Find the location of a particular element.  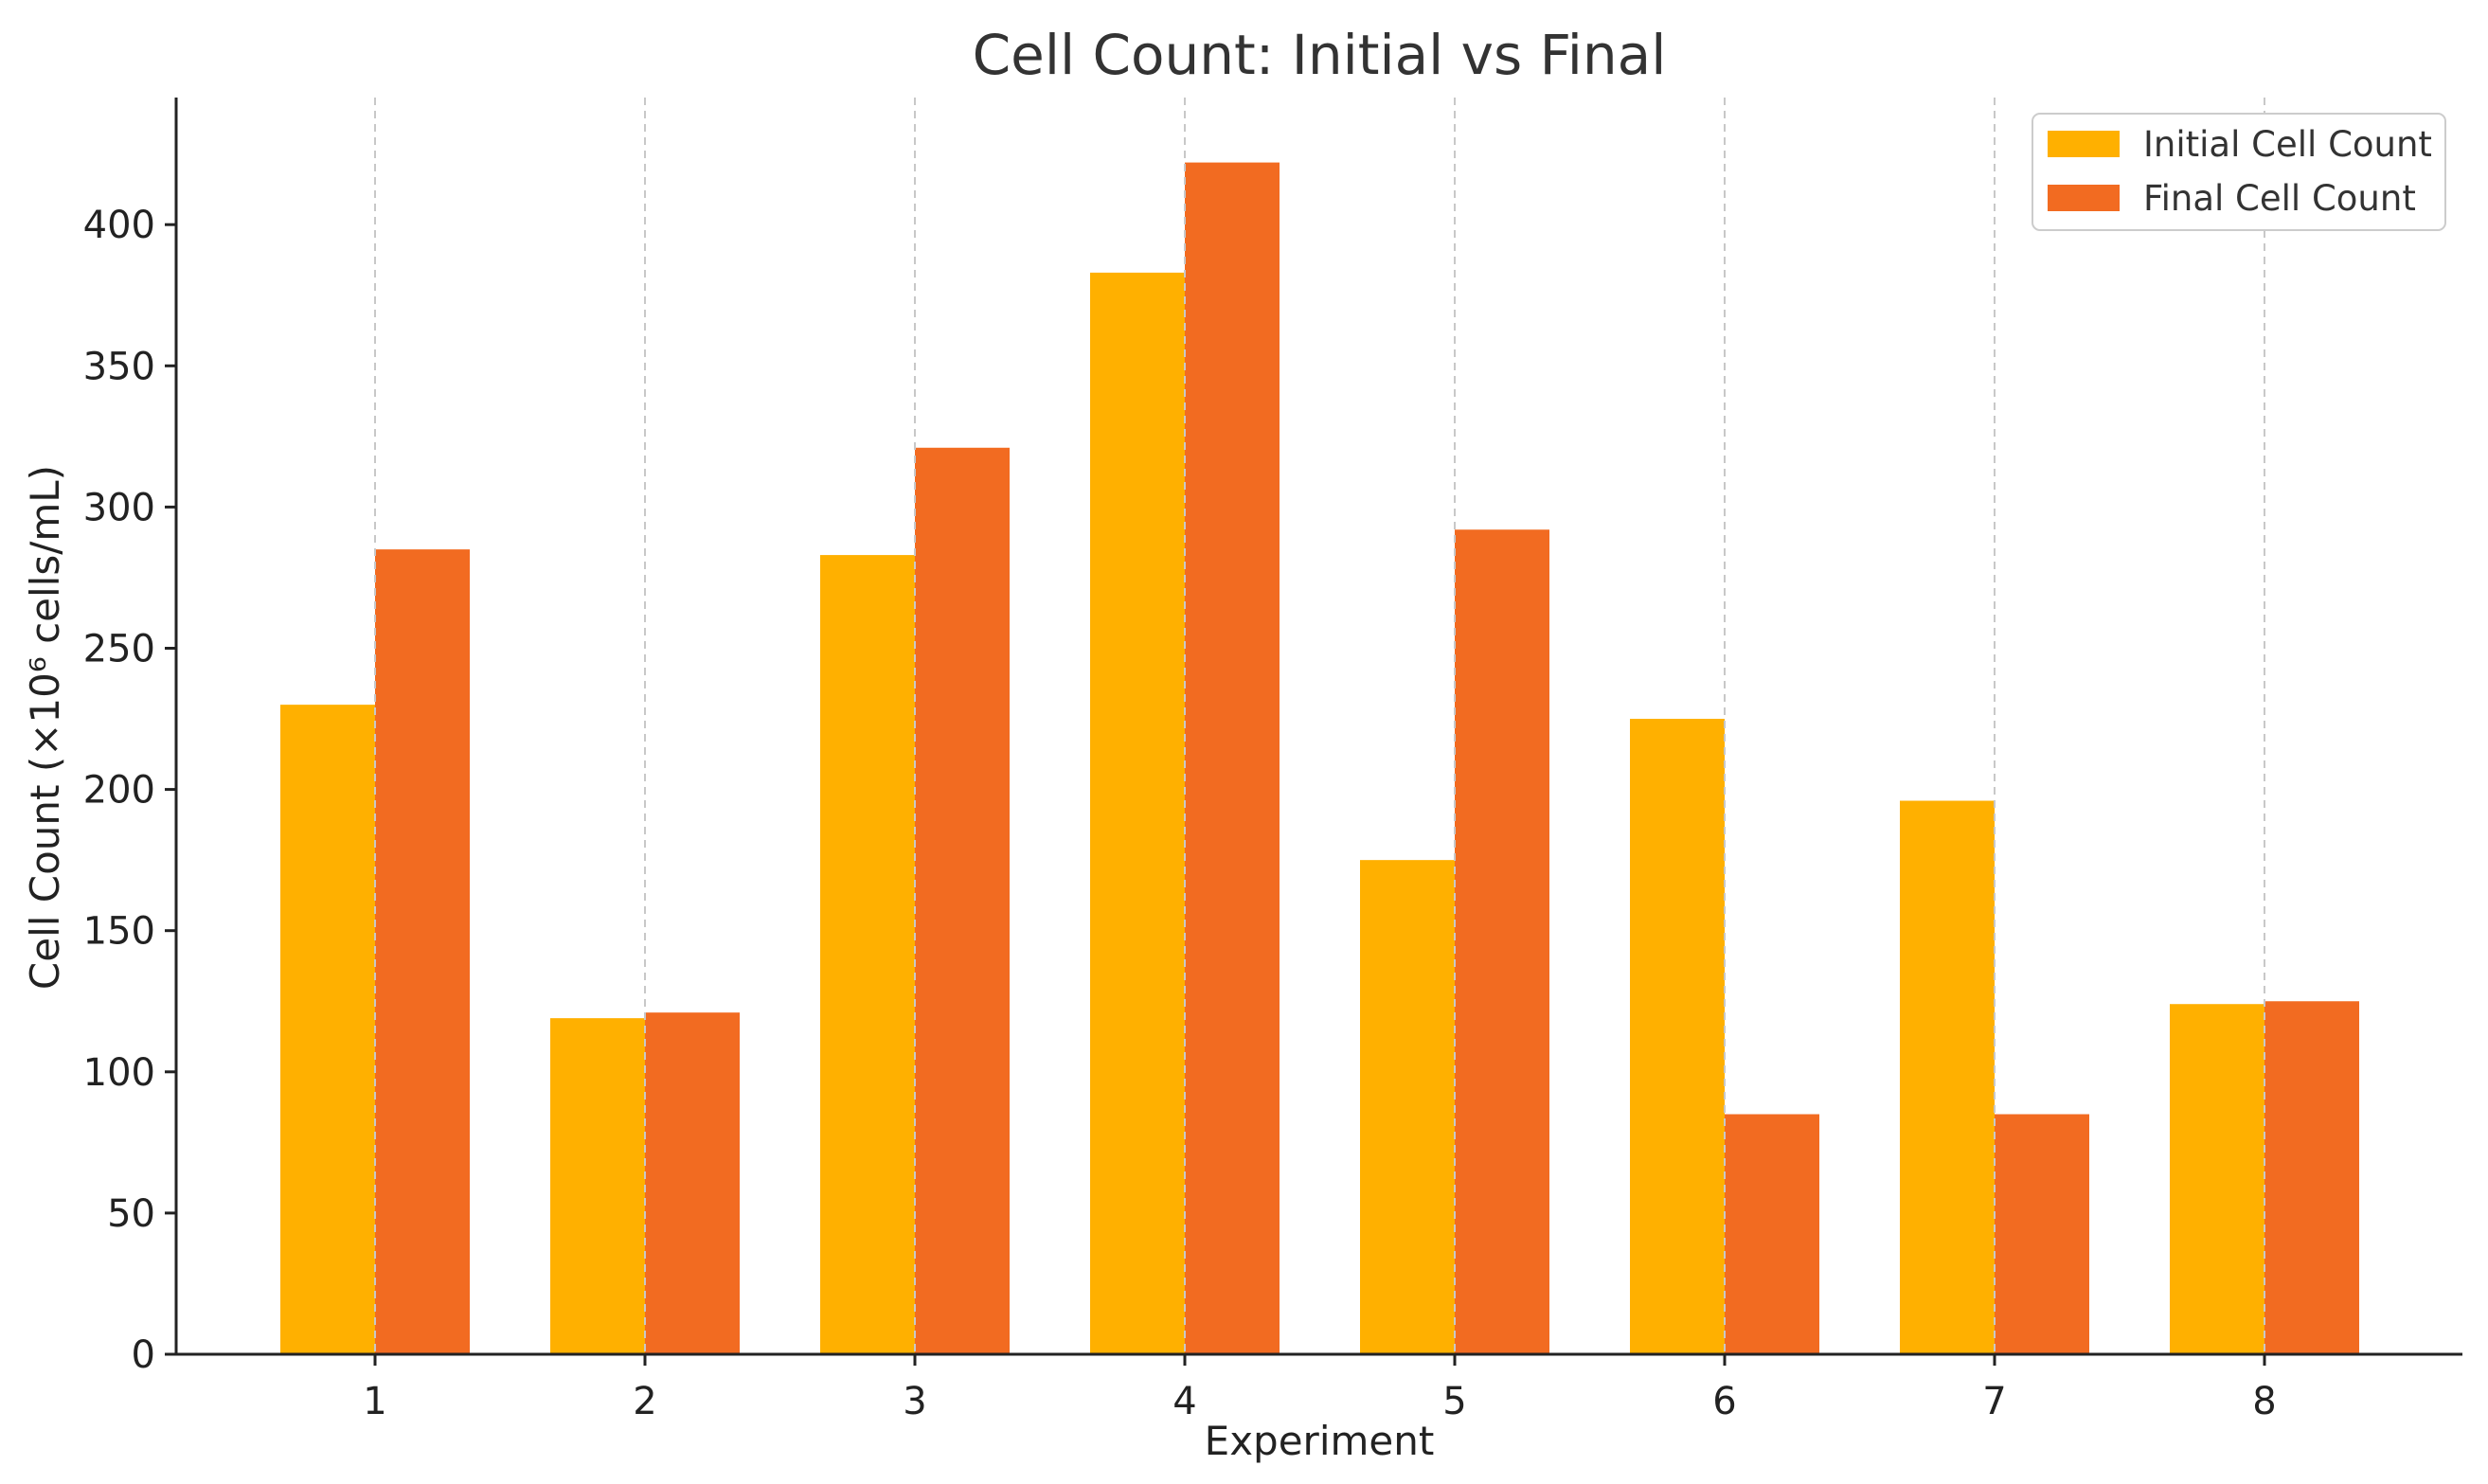

x-tick-label: 6 is located at coordinates (1724, 1401).